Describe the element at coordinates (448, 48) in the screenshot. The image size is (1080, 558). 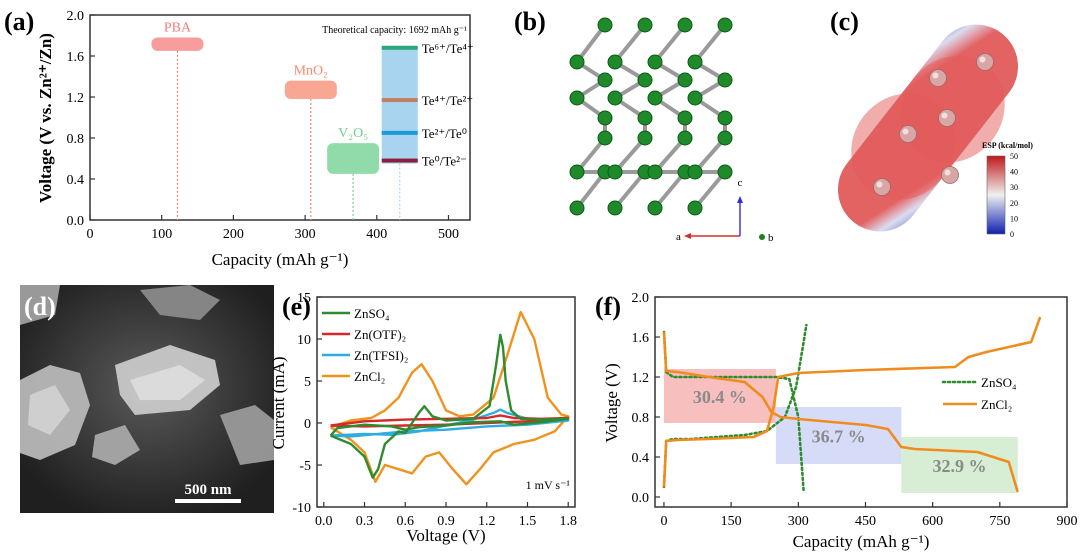
I see `redox-level-label: Te⁶⁺/Te⁴⁺` at that location.